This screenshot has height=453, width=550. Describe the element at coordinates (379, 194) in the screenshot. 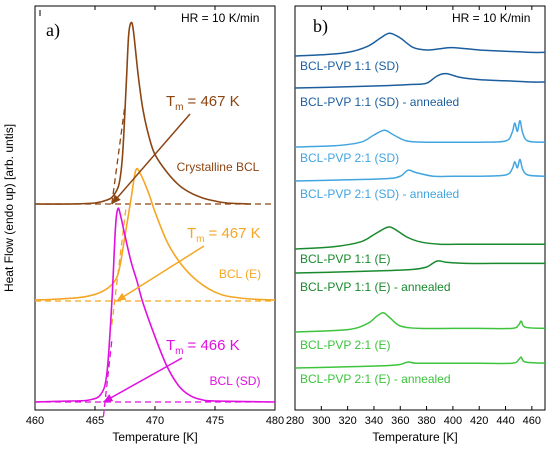

I see `bcl-pvp-2-1-sd-annealed-label: BCL-PVP 2:1 (SD) - annealed` at that location.